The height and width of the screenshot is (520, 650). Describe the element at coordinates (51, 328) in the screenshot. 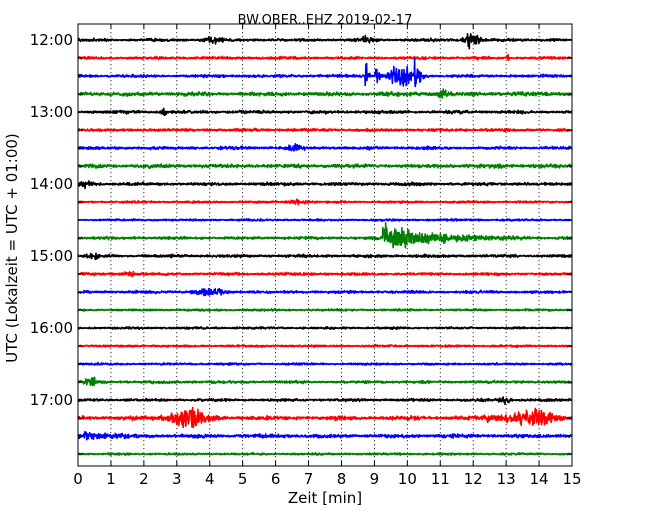

I see `y-tick-label: 16:00` at that location.